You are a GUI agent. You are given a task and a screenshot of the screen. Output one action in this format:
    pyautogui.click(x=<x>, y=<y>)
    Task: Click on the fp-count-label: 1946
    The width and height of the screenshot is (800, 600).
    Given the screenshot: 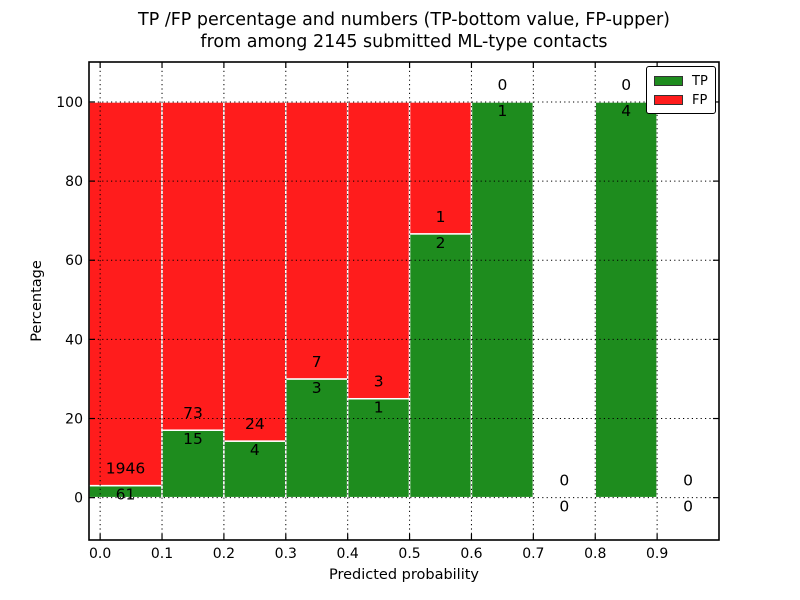 What is the action you would take?
    pyautogui.click(x=125, y=469)
    